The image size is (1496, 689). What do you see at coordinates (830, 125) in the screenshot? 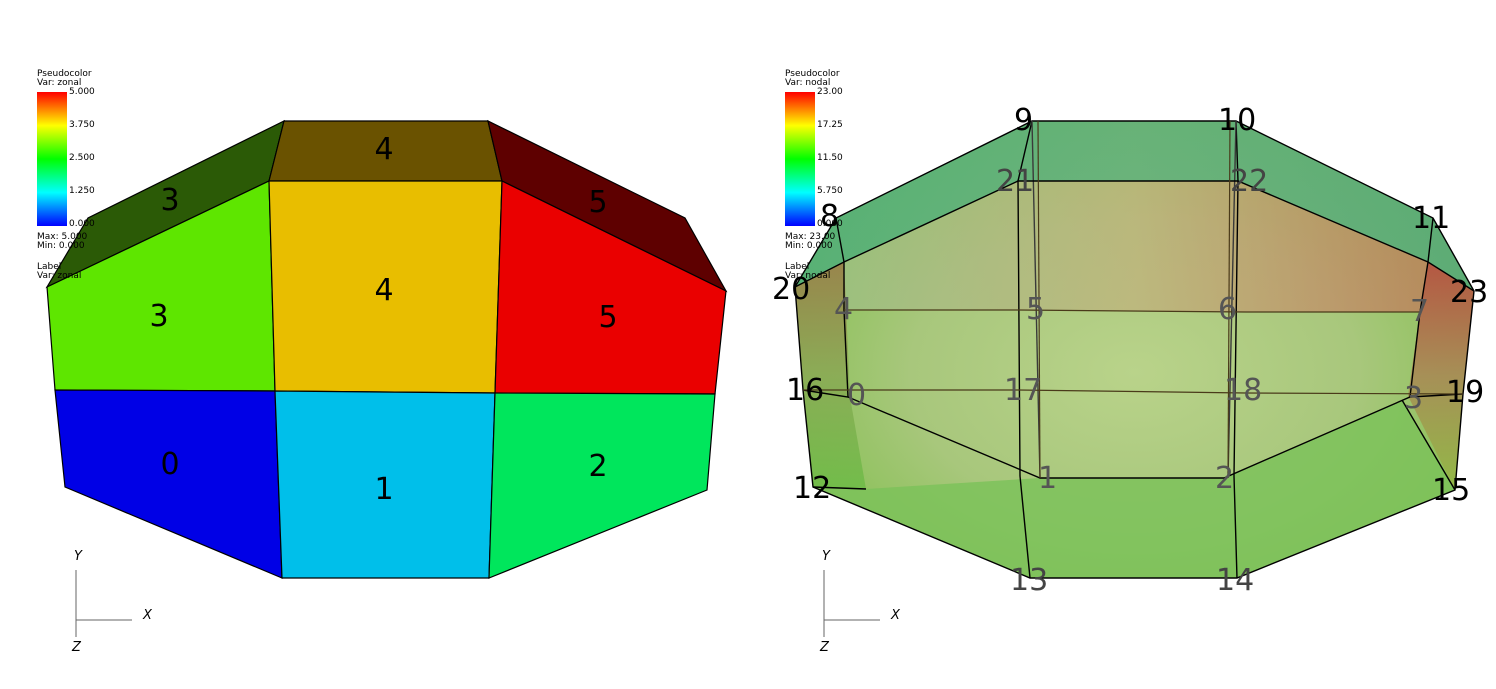
I see `legend-tick: 17.25` at bounding box center [830, 125].